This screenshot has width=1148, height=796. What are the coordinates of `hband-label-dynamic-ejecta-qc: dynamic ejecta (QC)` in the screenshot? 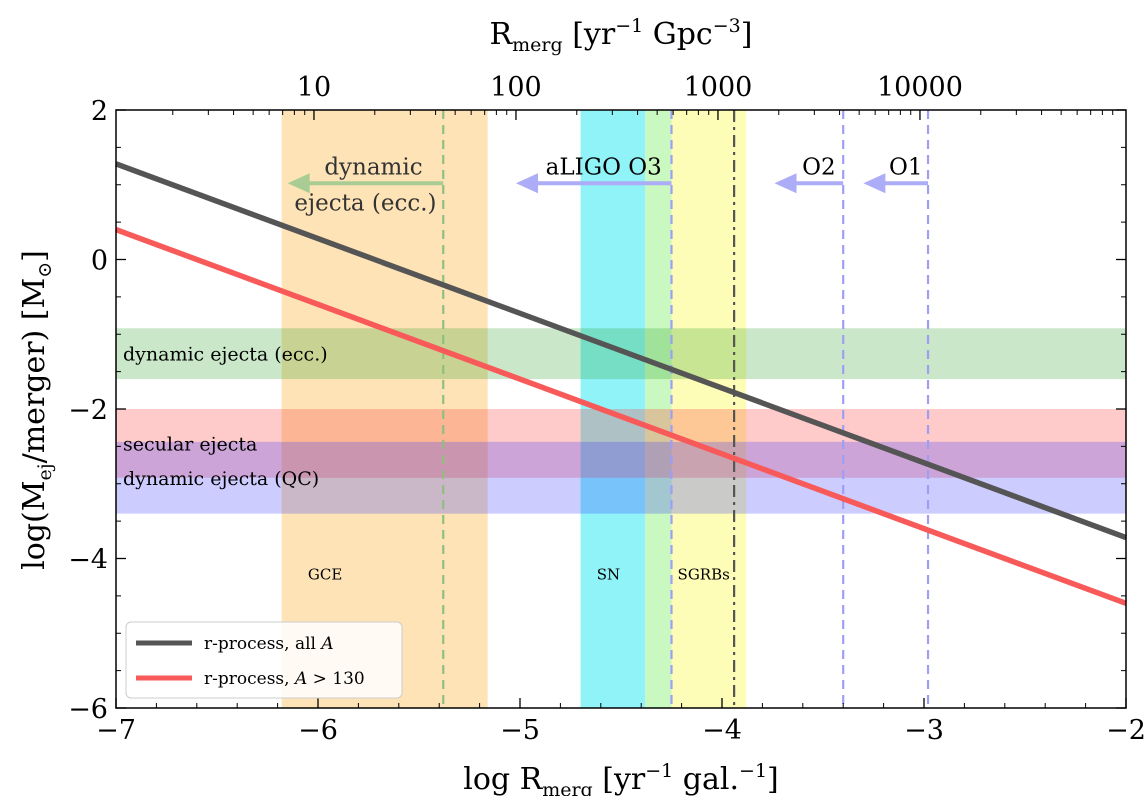 It's located at (221, 479).